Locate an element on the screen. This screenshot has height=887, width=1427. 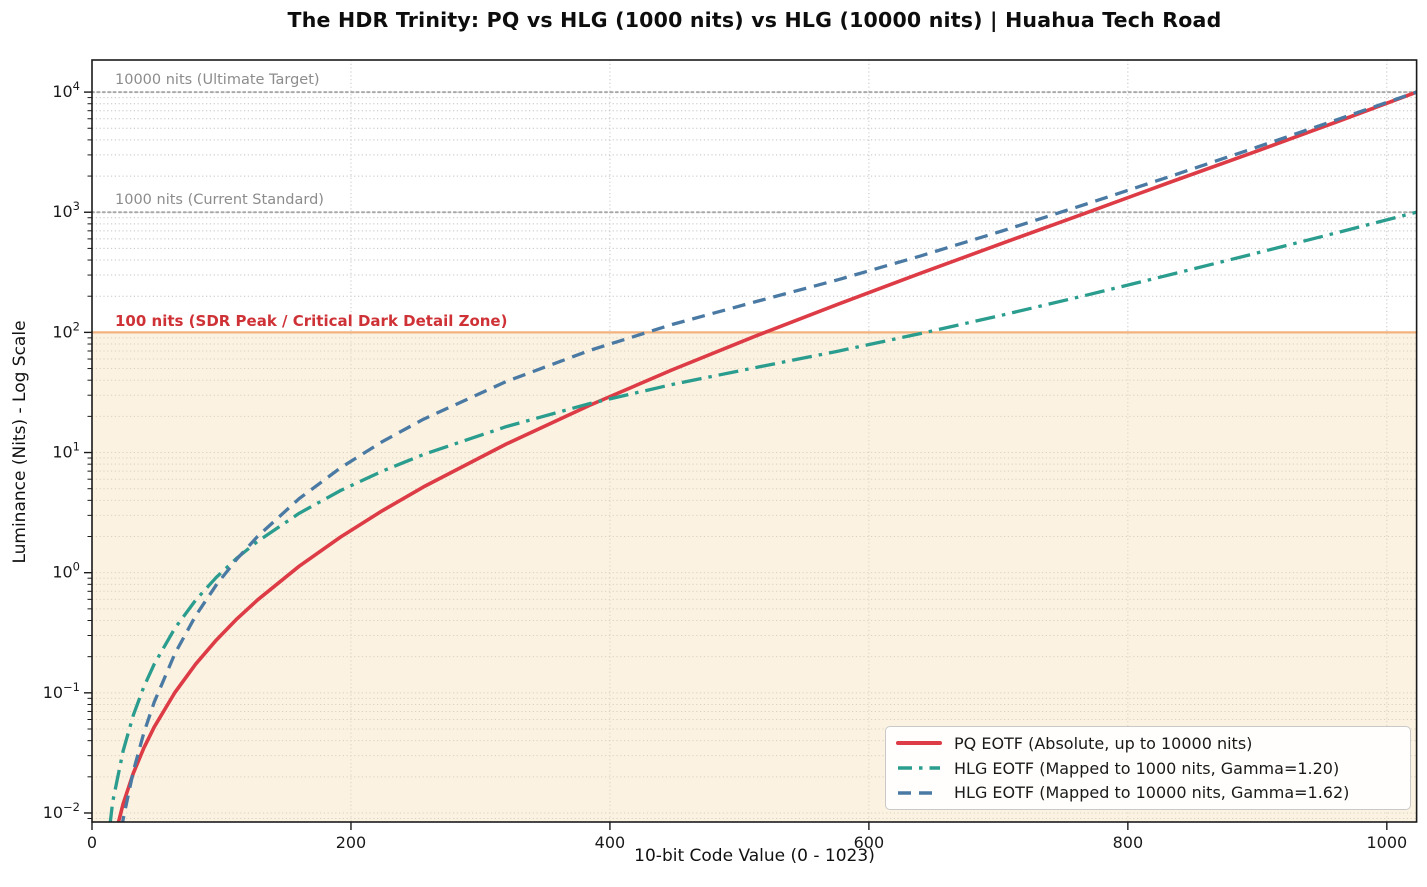
legend-line-hlg1000-icon is located at coordinates (919, 768).